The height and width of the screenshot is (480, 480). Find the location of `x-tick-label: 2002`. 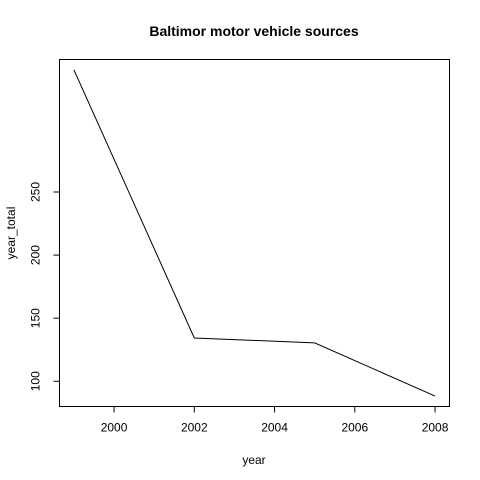

x-tick-label: 2002 is located at coordinates (194, 428).